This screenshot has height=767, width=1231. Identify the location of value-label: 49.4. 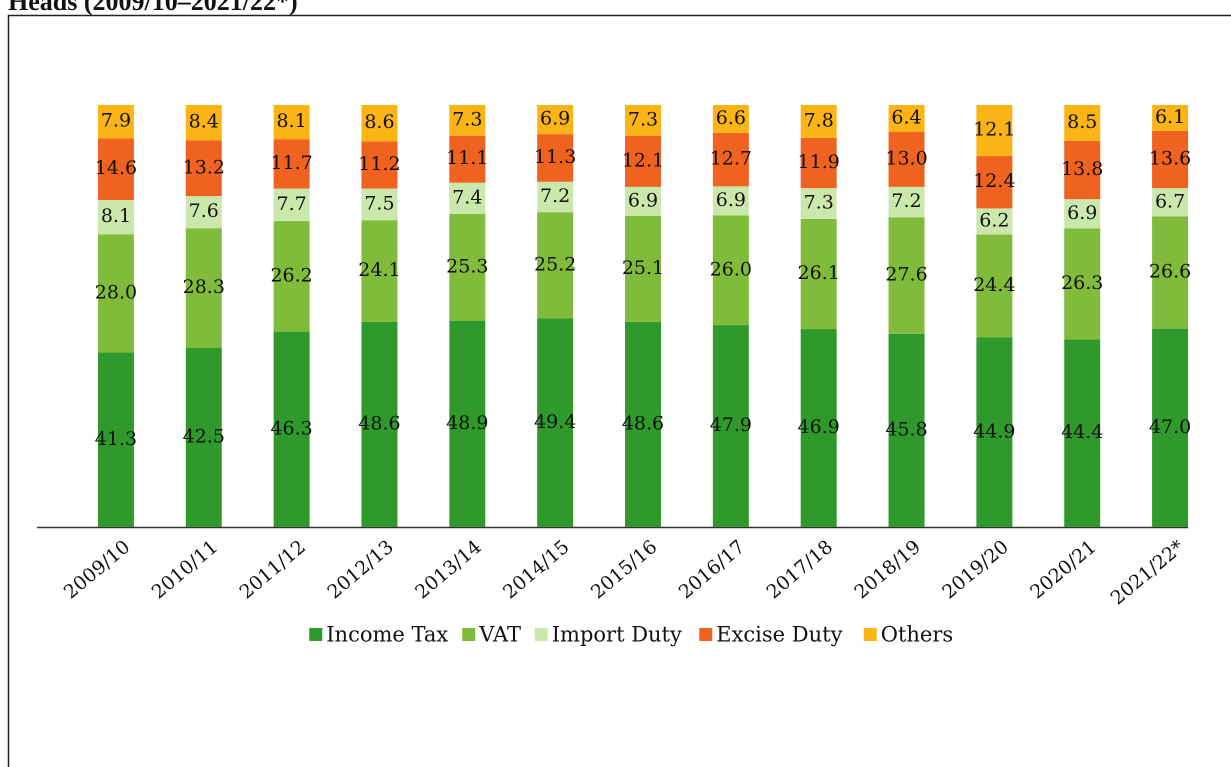
(555, 422).